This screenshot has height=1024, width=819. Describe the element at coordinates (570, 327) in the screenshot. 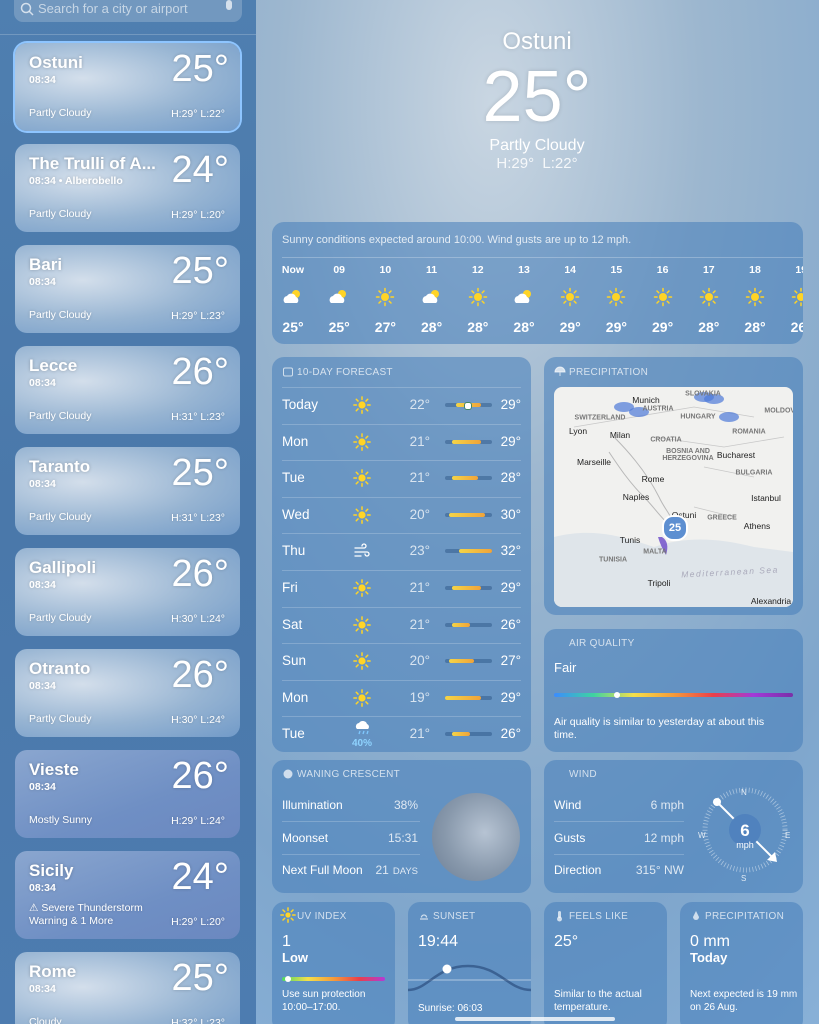

I see `hour-temp: 29°` at that location.